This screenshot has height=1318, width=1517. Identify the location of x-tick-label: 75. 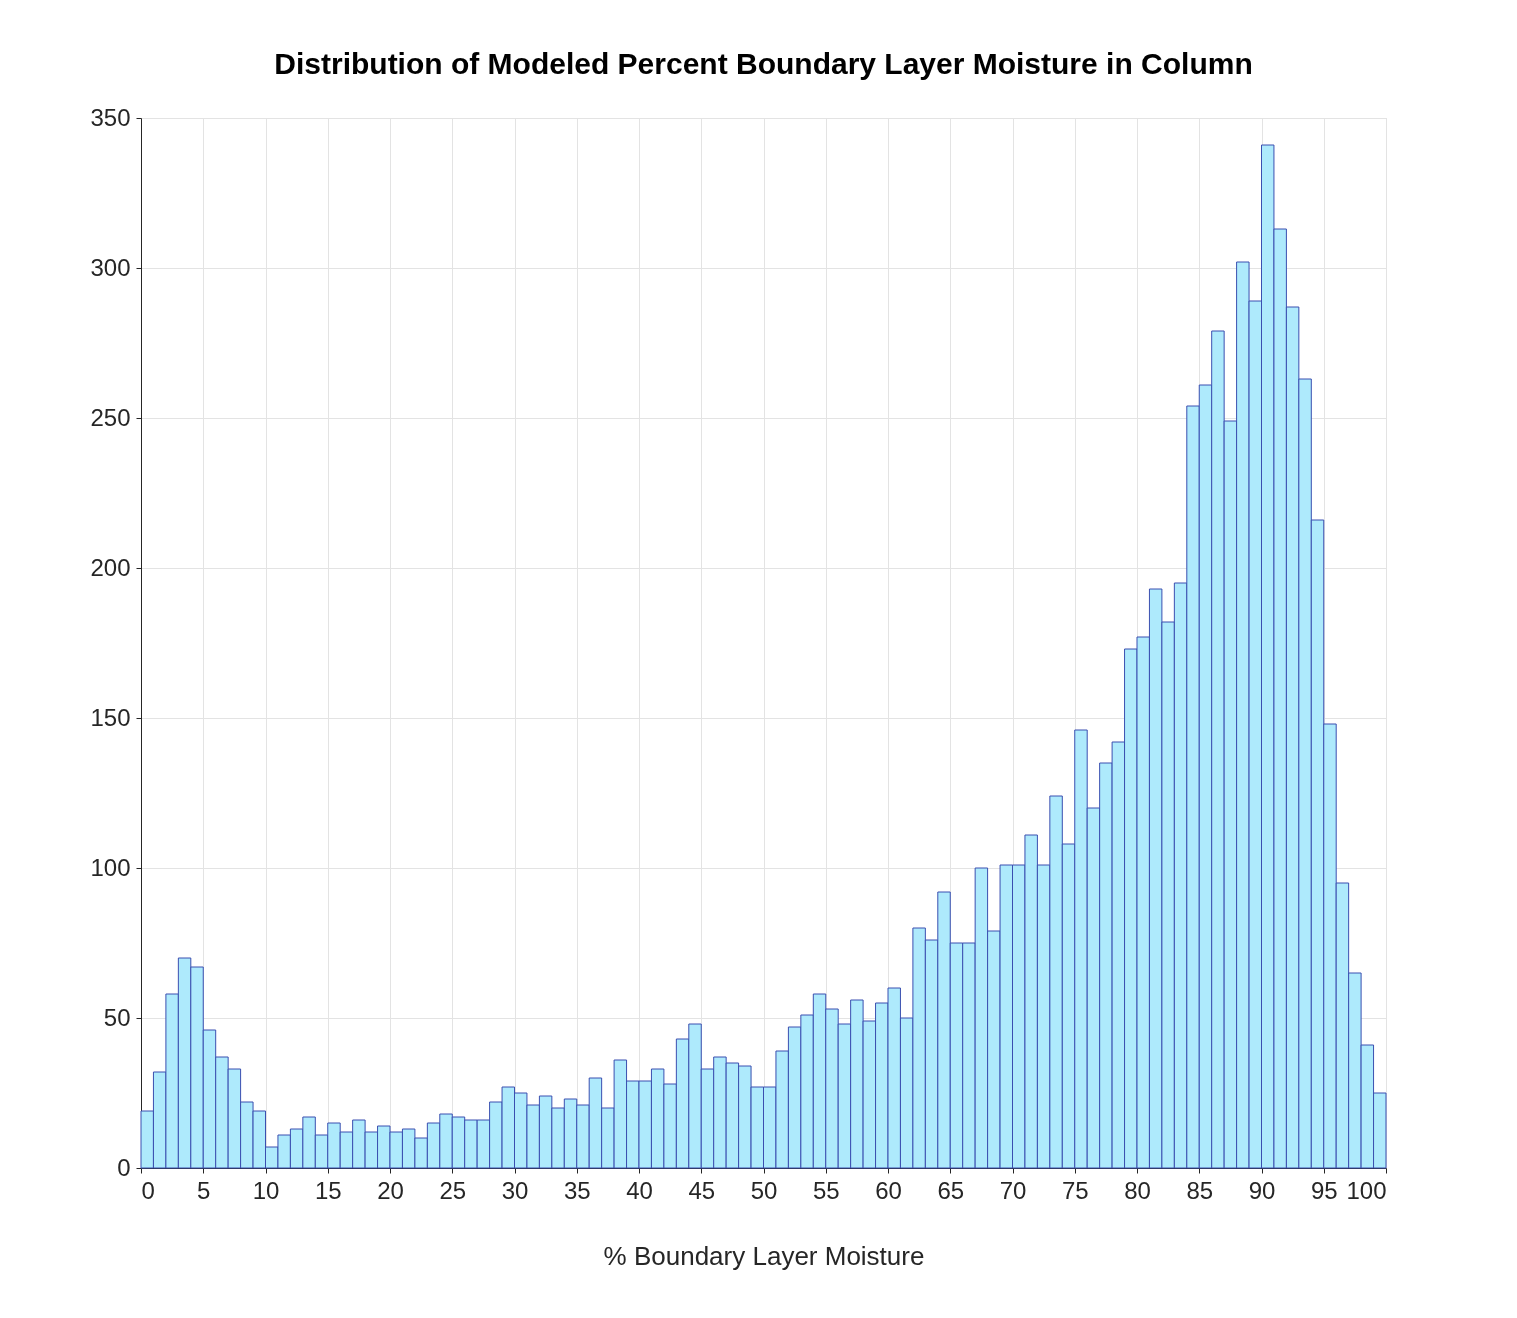
(1075, 1190).